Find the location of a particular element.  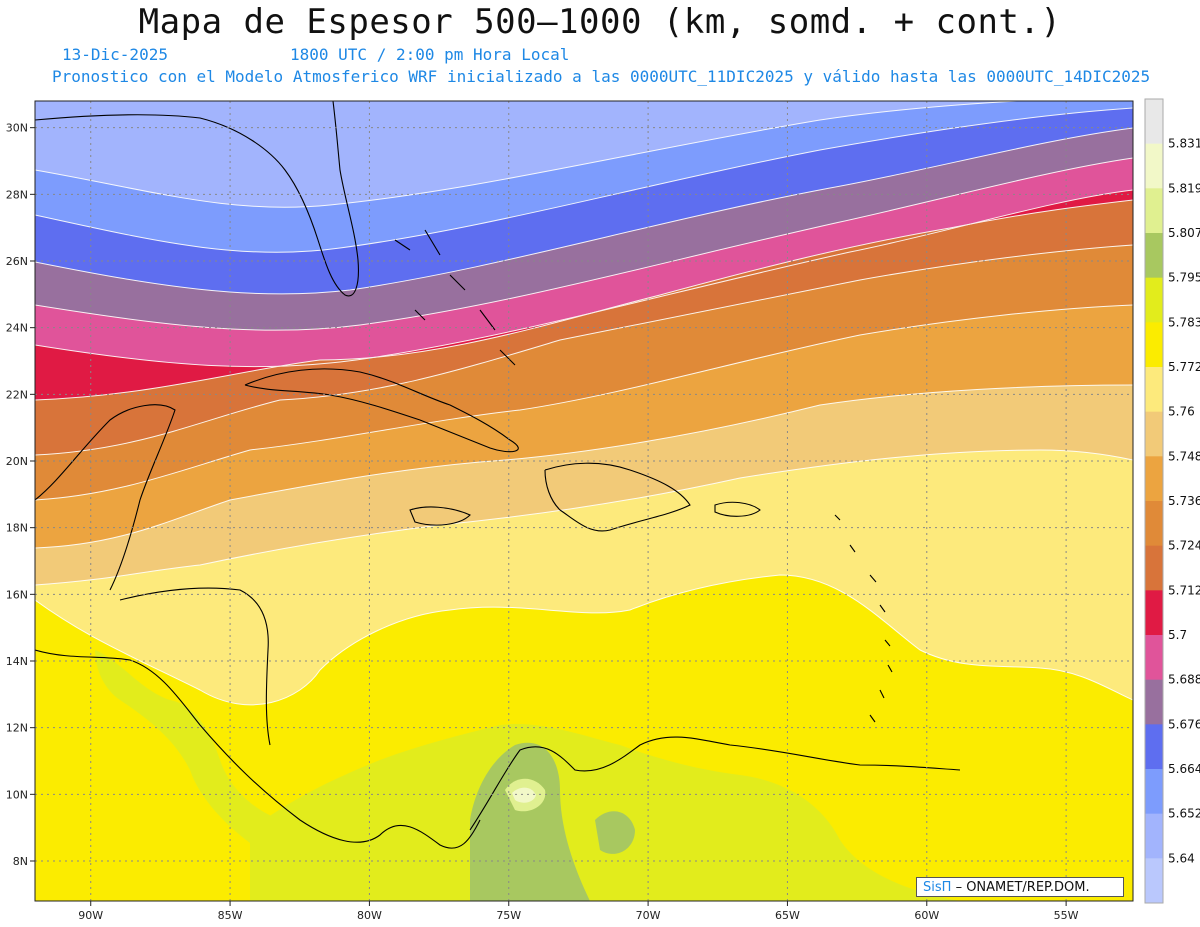

colorbar-label: 5.676 is located at coordinates (1184, 724).